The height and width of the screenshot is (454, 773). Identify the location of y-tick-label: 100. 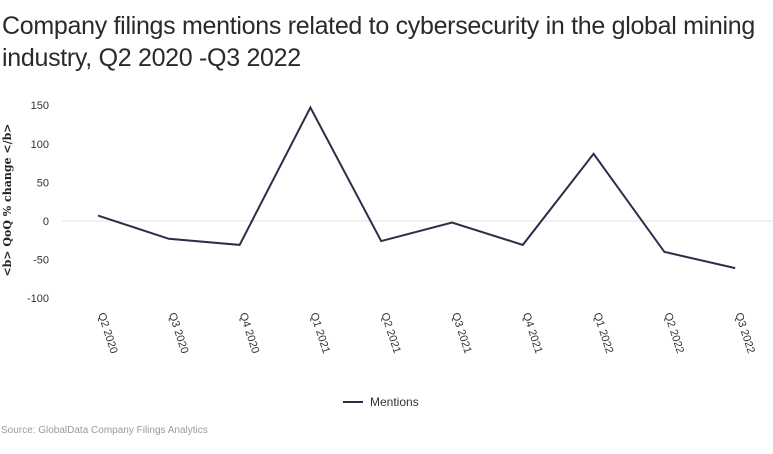
(40, 145).